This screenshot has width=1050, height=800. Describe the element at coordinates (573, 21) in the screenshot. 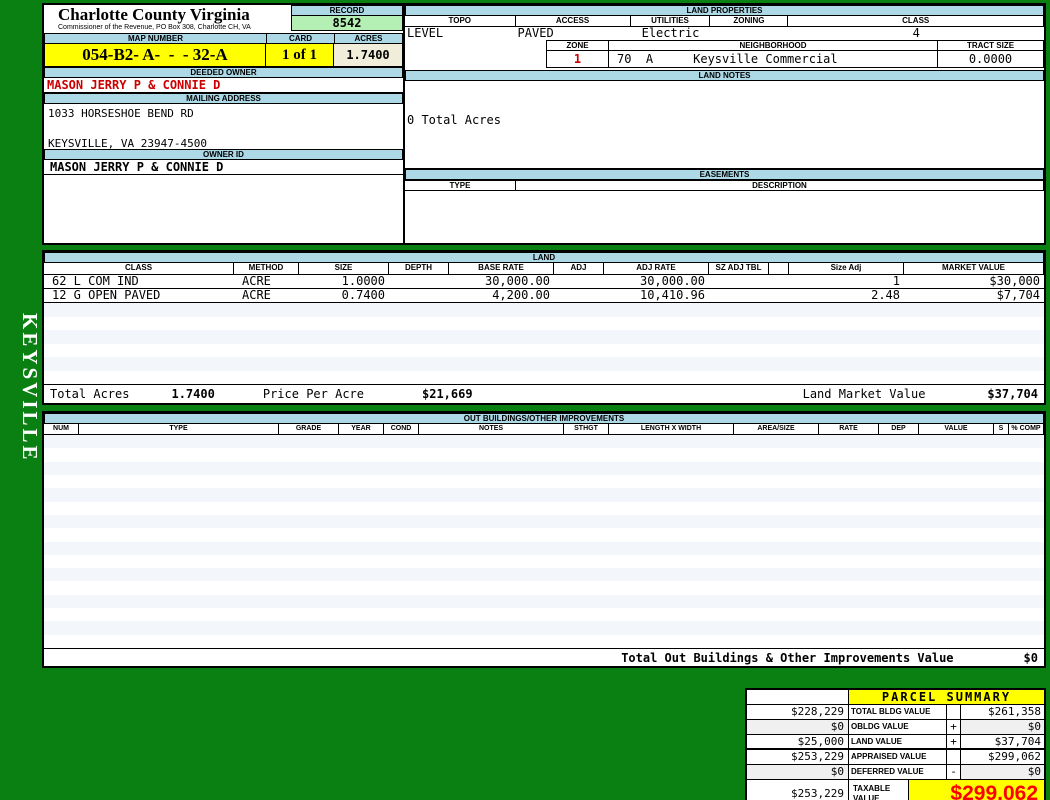

I see `access-label: ACCESS` at that location.